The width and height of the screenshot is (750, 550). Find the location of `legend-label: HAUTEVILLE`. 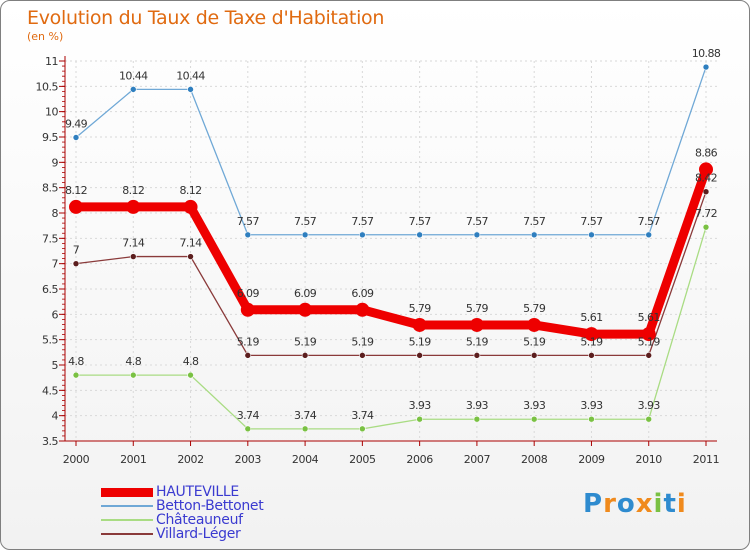

legend-label: HAUTEVILLE is located at coordinates (197, 492).